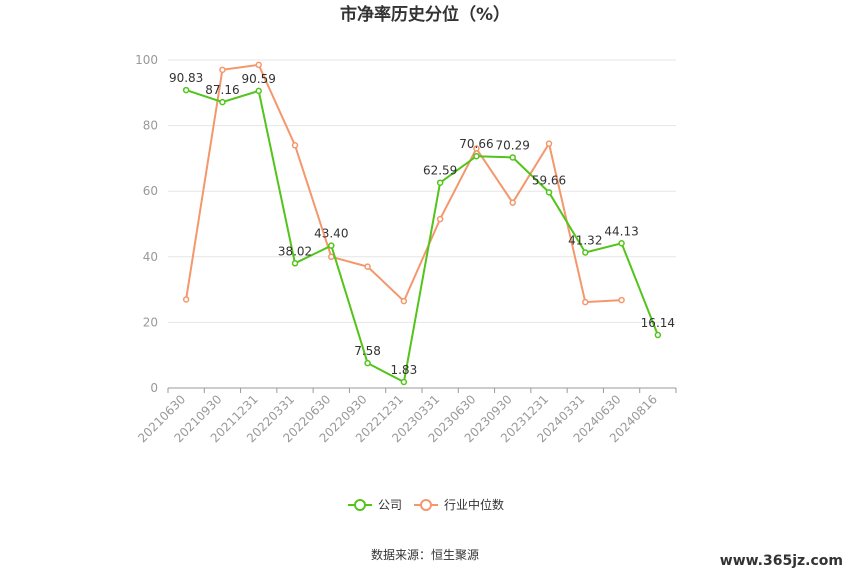 This screenshot has width=850, height=575. Describe the element at coordinates (476, 144) in the screenshot. I see `data-label: 70.66` at that location.